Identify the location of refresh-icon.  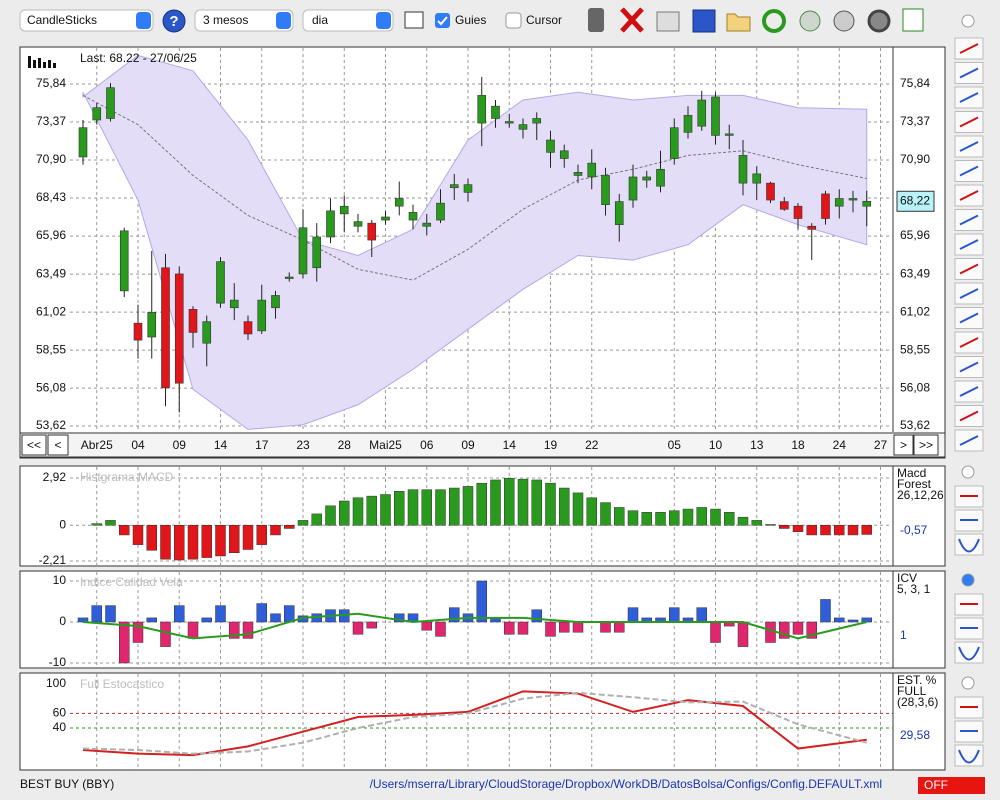
(774, 21).